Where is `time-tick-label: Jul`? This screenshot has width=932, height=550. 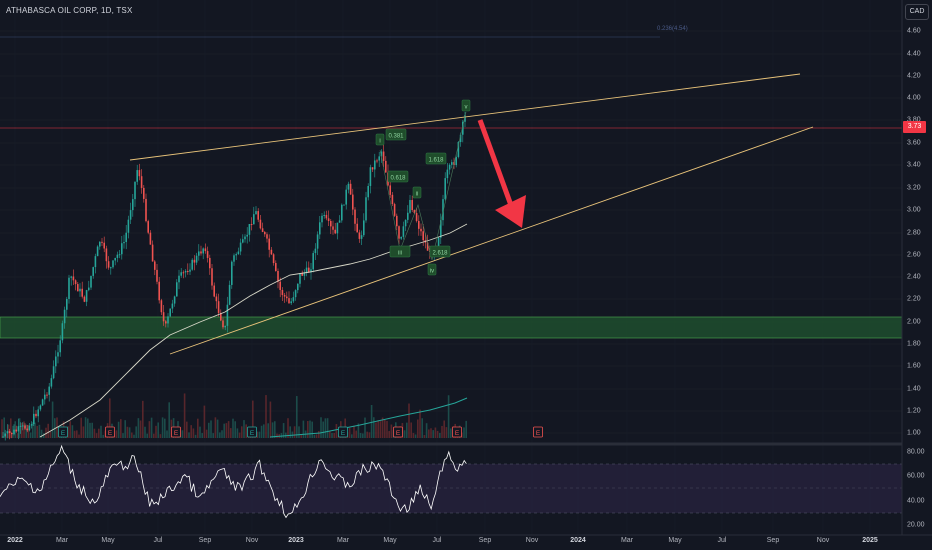
time-tick-label: Jul is located at coordinates (158, 540).